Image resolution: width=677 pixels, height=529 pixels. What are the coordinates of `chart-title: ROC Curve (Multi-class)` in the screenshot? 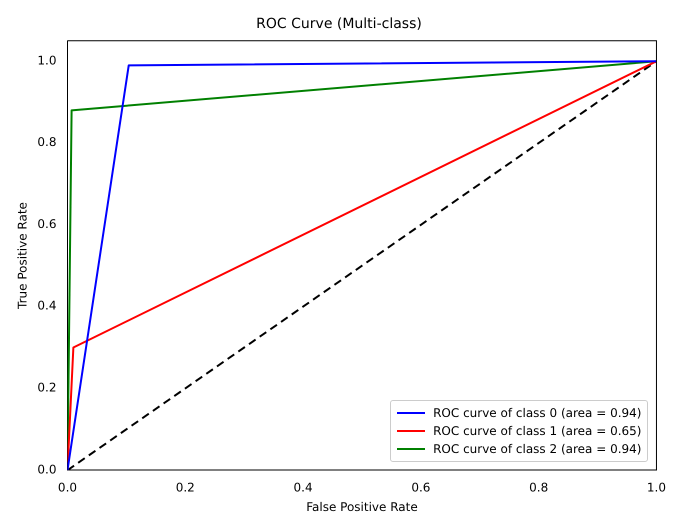 It's located at (339, 24).